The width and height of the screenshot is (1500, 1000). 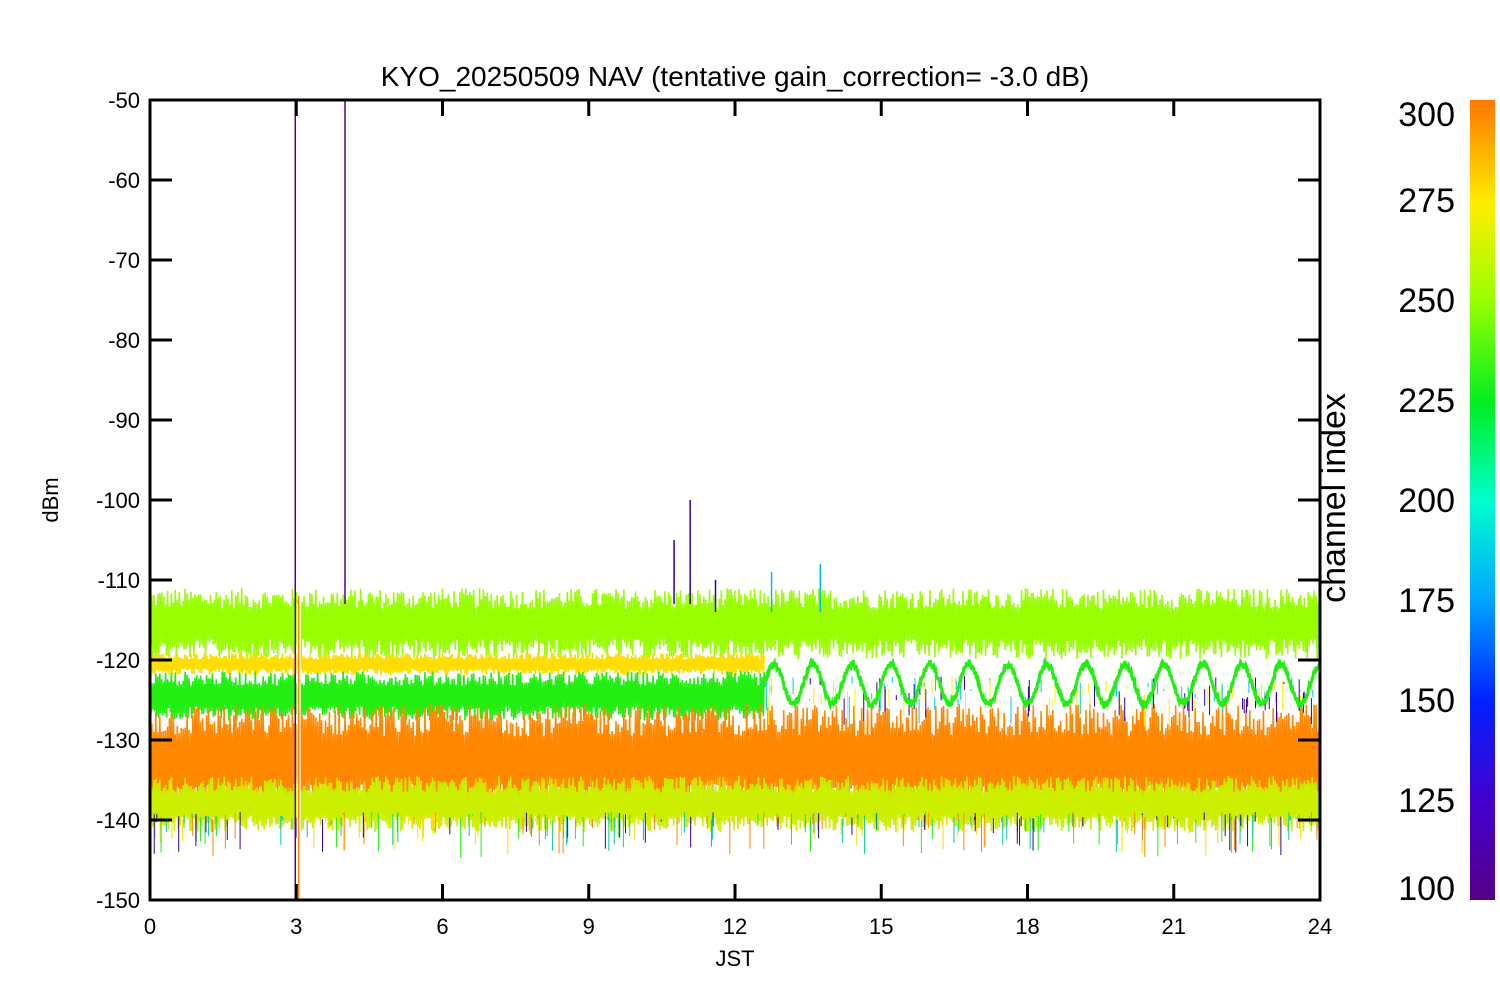 I want to click on colorbar-tick-label: 250, so click(x=1426, y=301).